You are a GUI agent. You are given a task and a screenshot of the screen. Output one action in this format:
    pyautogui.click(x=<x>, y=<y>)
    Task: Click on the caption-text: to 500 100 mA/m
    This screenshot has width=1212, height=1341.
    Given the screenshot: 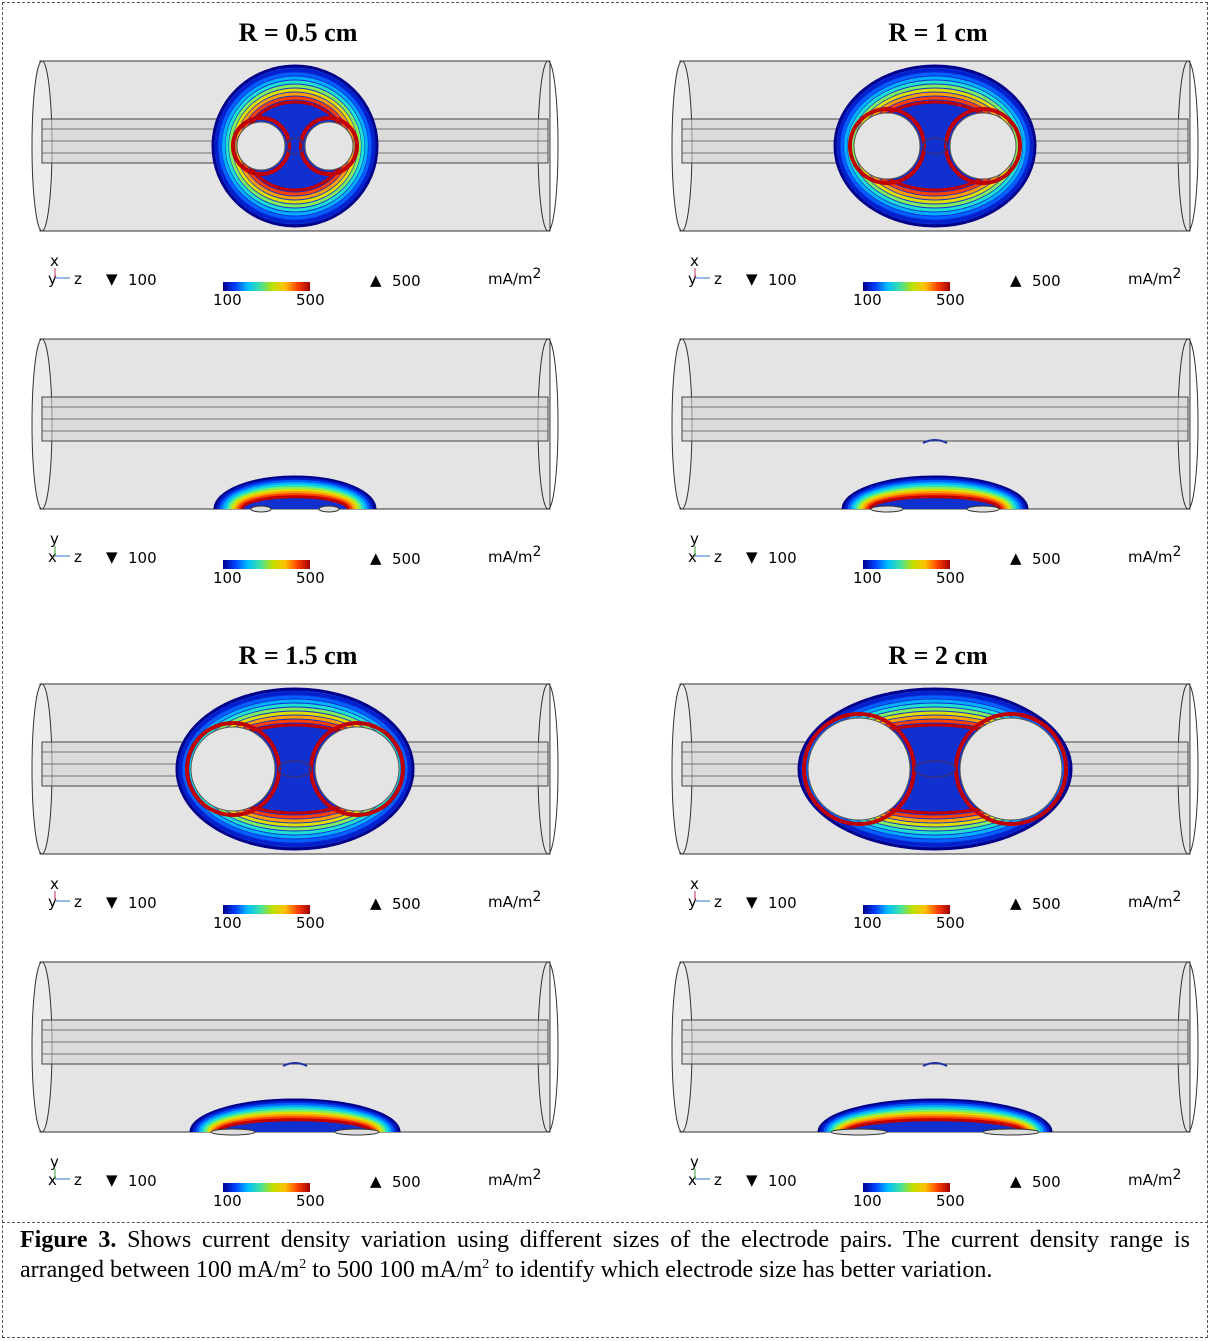 What is the action you would take?
    pyautogui.click(x=394, y=1270)
    